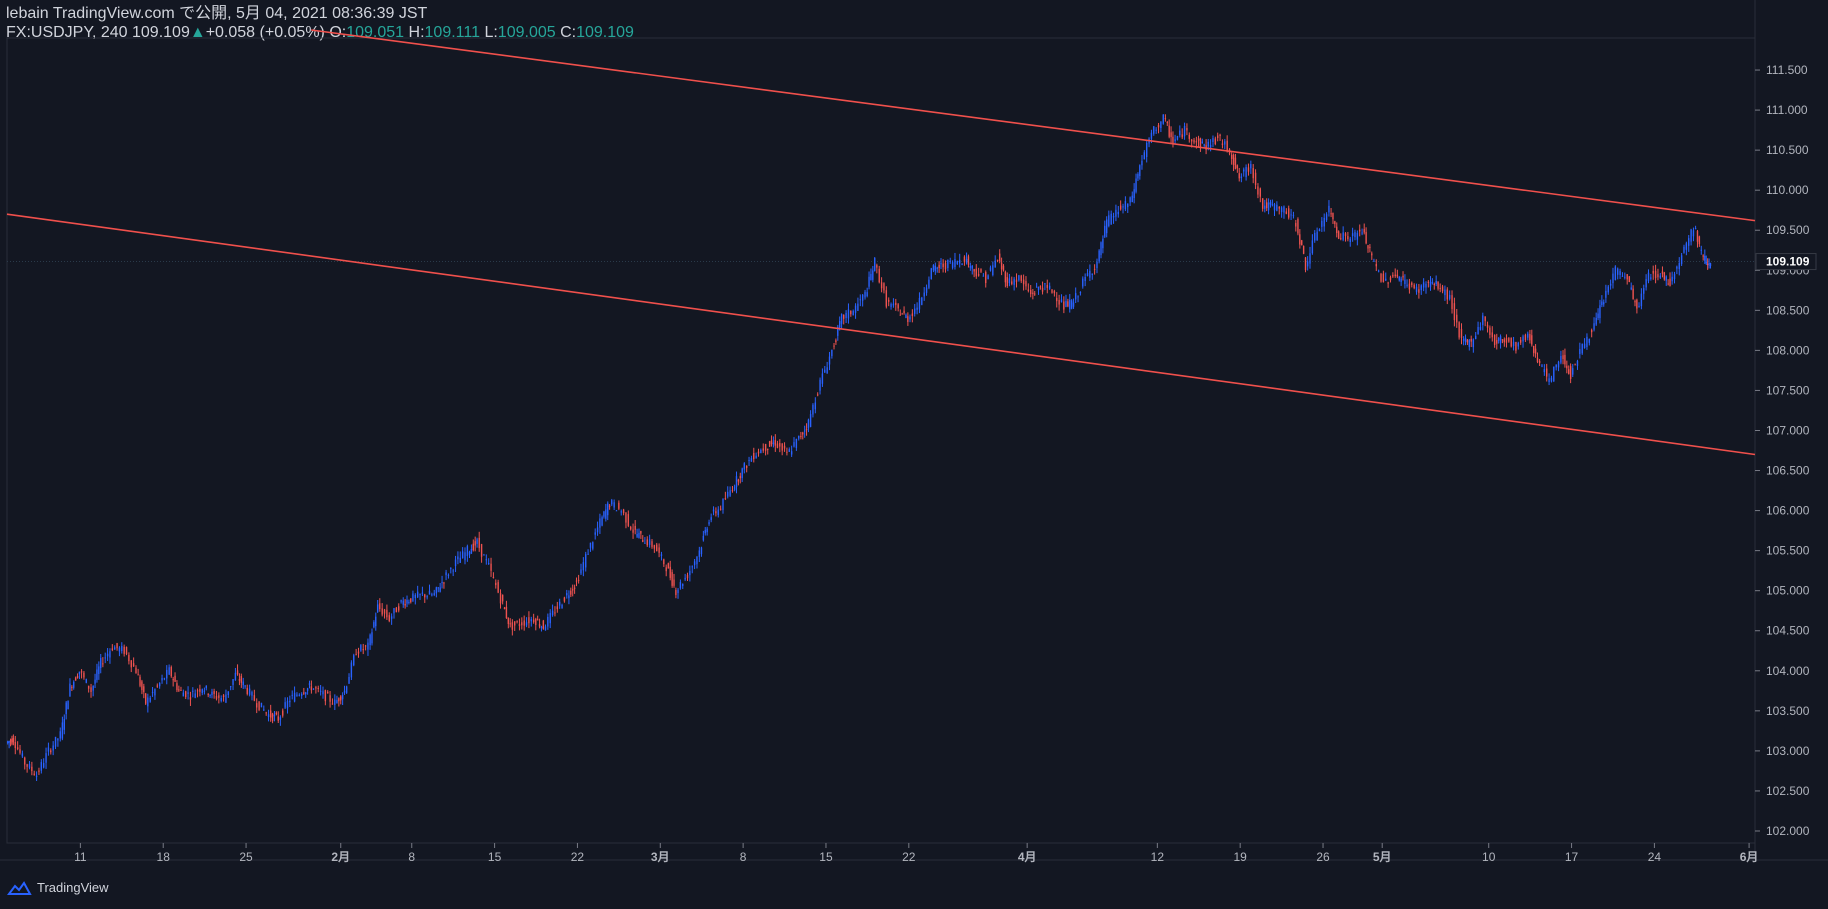 This screenshot has width=1828, height=909. What do you see at coordinates (1788, 471) in the screenshot?
I see `y-tick-label: 106.500` at bounding box center [1788, 471].